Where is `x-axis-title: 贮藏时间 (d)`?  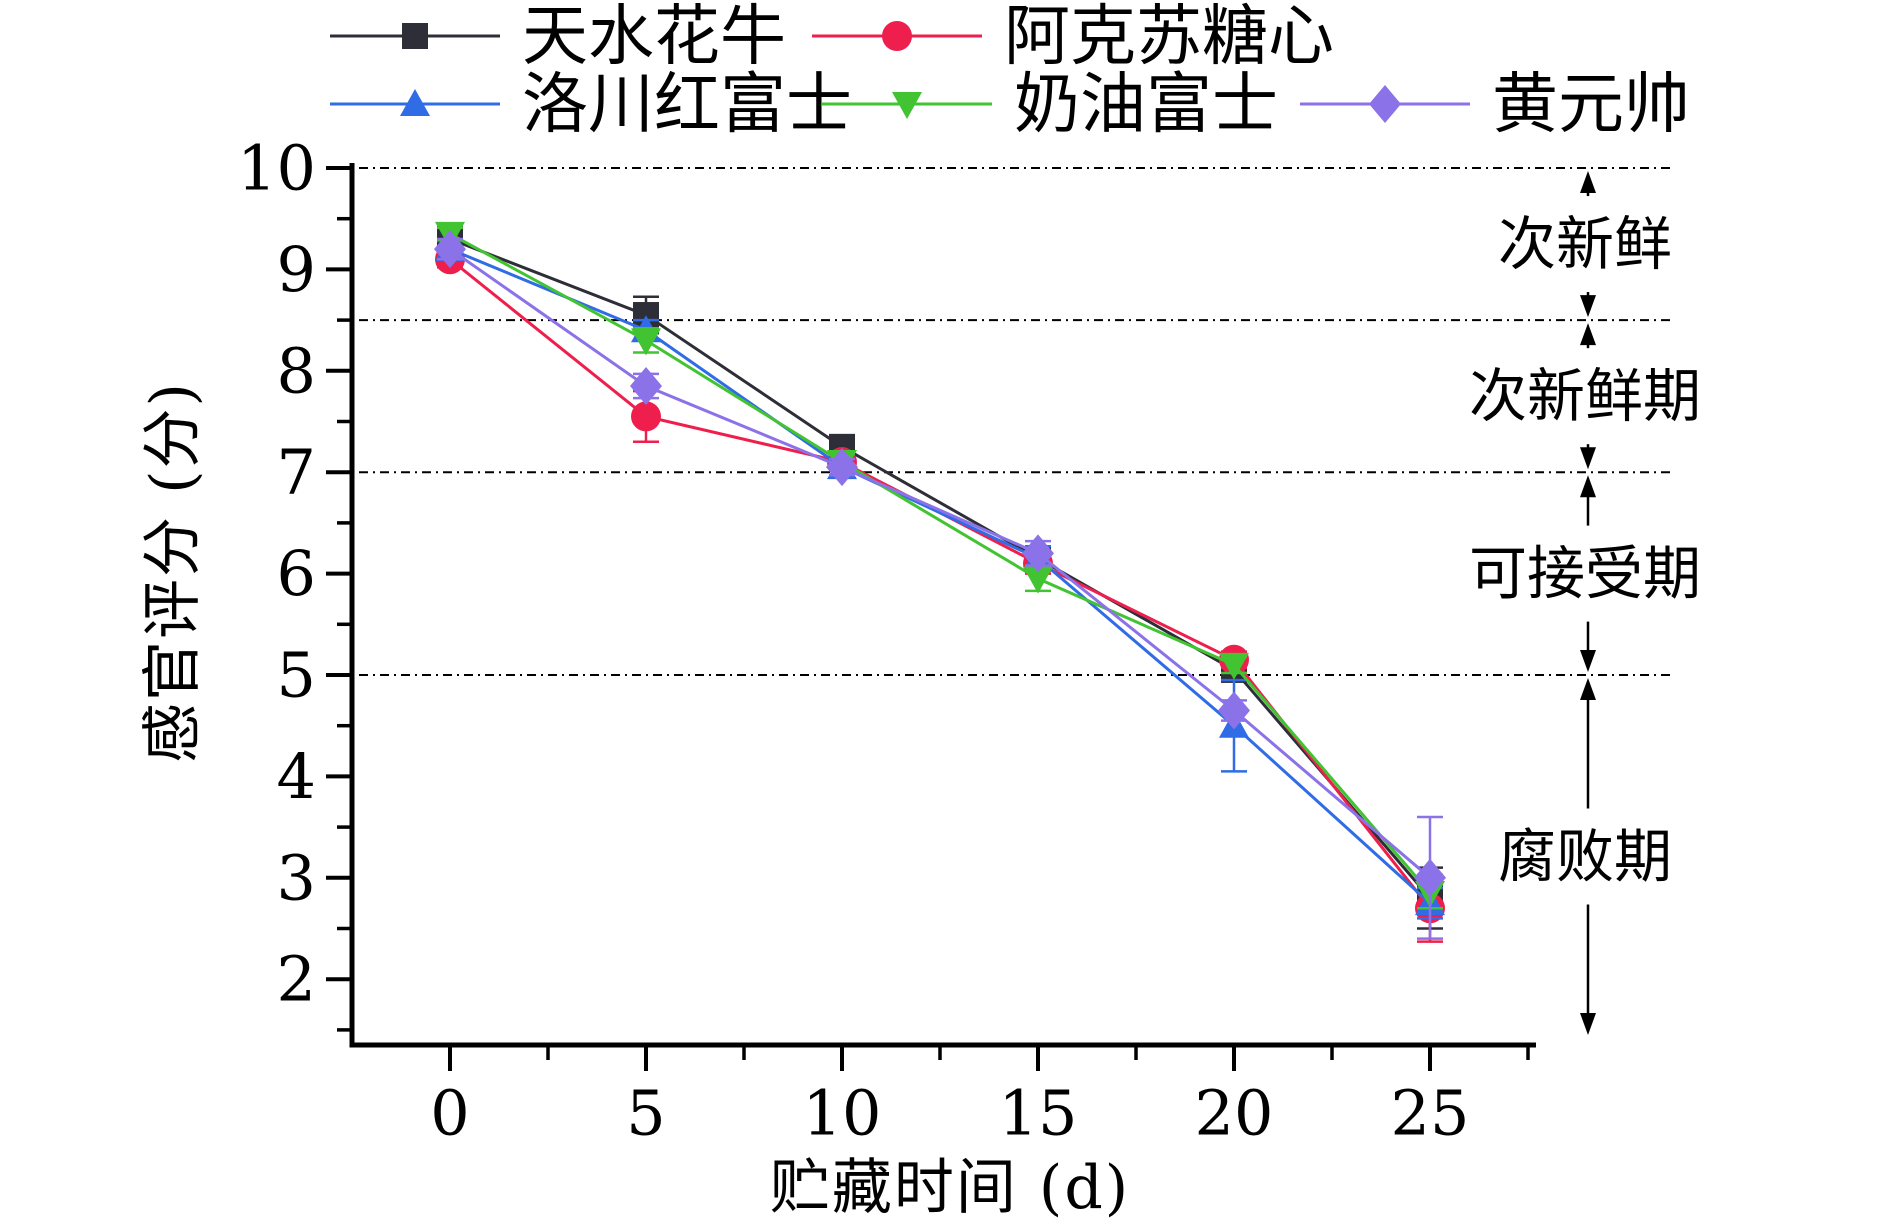 x-axis-title: 贮藏时间 (d) is located at coordinates (950, 1187).